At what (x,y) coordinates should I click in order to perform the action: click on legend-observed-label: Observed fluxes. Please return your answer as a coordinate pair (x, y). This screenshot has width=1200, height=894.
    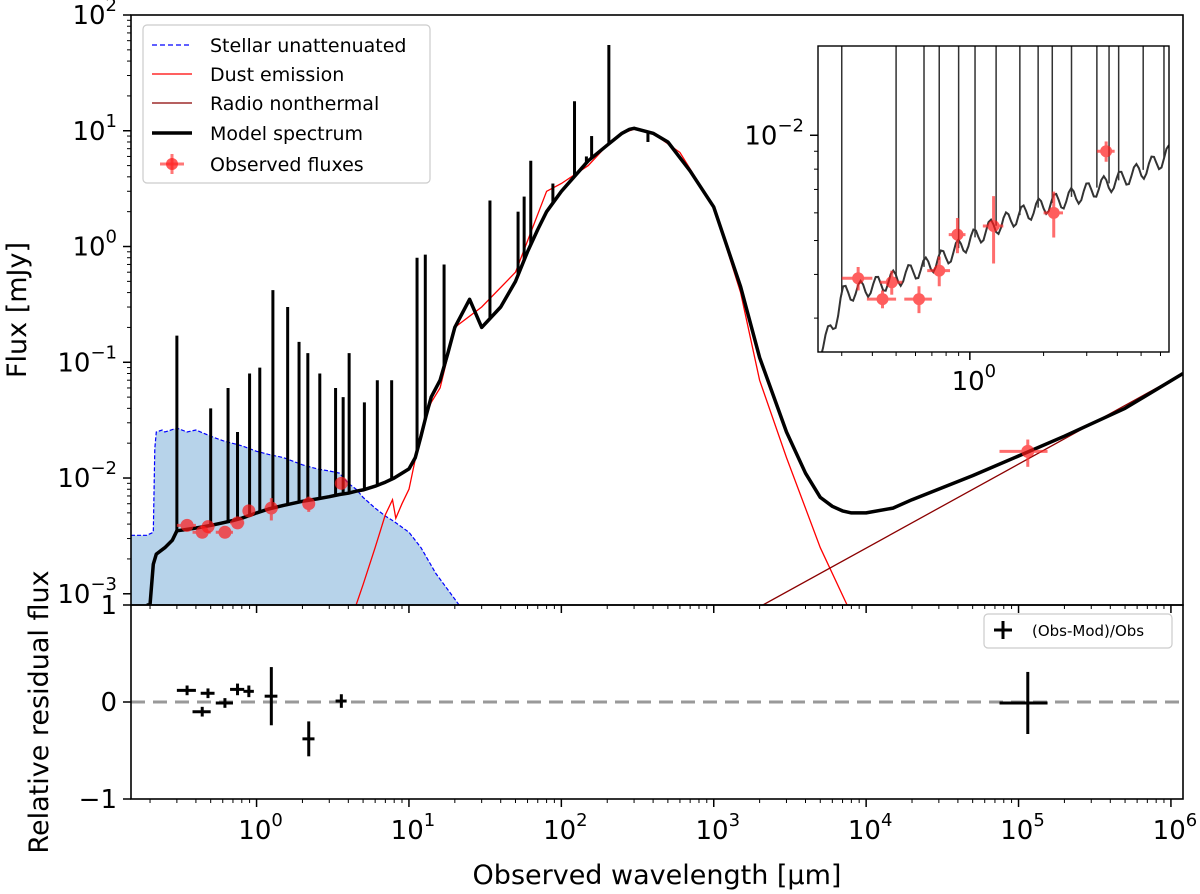
    Looking at the image, I should click on (287, 165).